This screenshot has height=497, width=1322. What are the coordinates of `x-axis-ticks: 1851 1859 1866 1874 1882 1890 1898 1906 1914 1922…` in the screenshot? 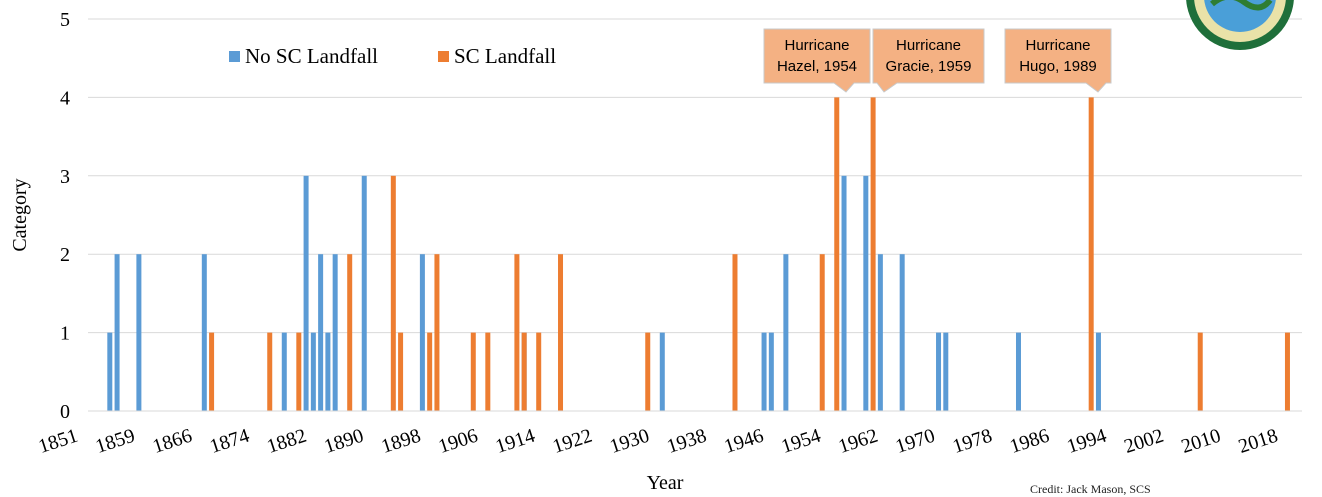 It's located at (658, 441).